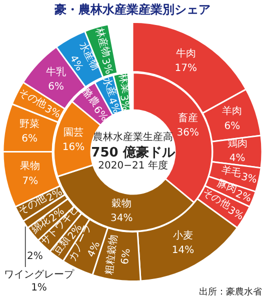 This screenshot has width=265, height=300. What do you see at coordinates (187, 118) in the screenshot?
I see `slice-label: 畜産` at bounding box center [187, 118].